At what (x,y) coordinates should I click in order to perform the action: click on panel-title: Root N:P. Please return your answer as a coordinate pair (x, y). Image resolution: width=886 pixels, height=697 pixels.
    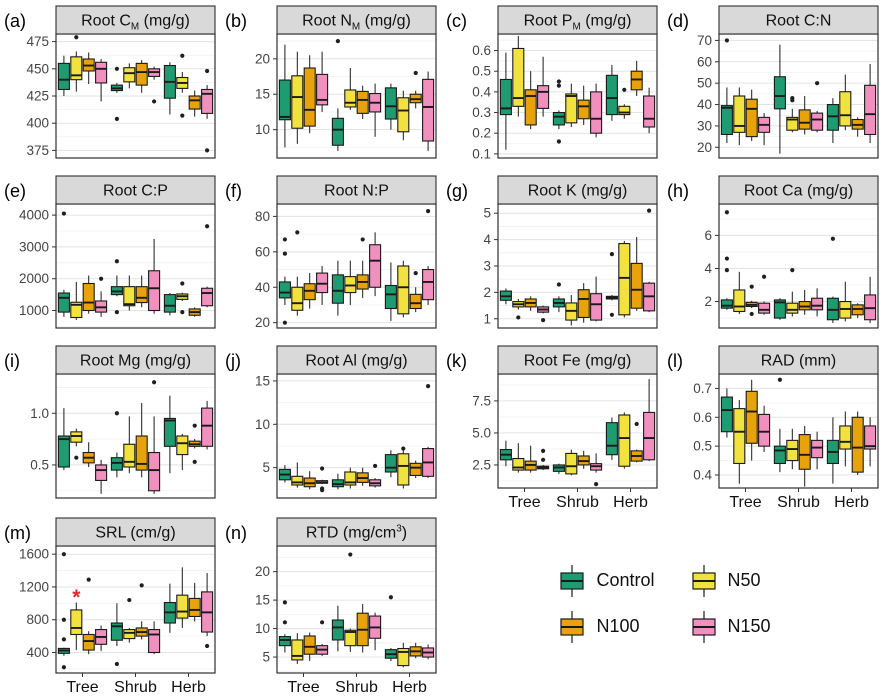
    Looking at the image, I should click on (356, 191).